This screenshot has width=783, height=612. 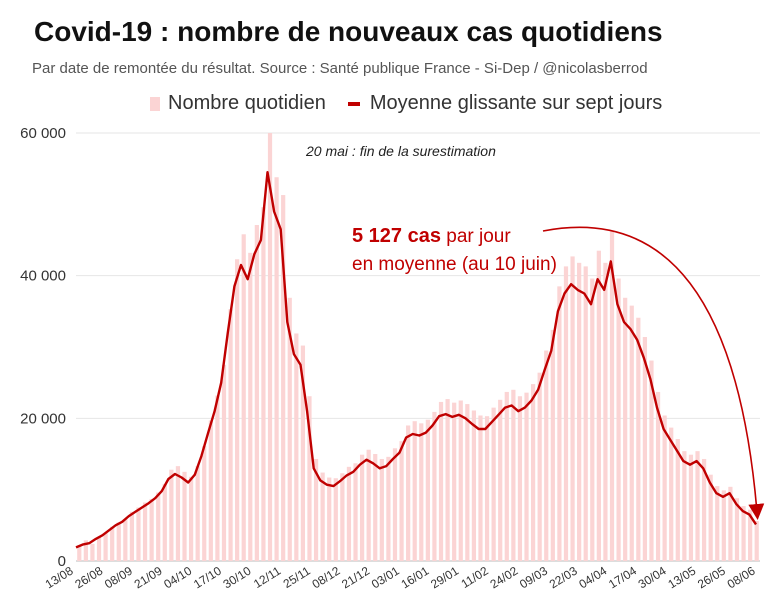 What do you see at coordinates (118, 577) in the screenshot?
I see `x-tick-label: 08/09` at bounding box center [118, 577].